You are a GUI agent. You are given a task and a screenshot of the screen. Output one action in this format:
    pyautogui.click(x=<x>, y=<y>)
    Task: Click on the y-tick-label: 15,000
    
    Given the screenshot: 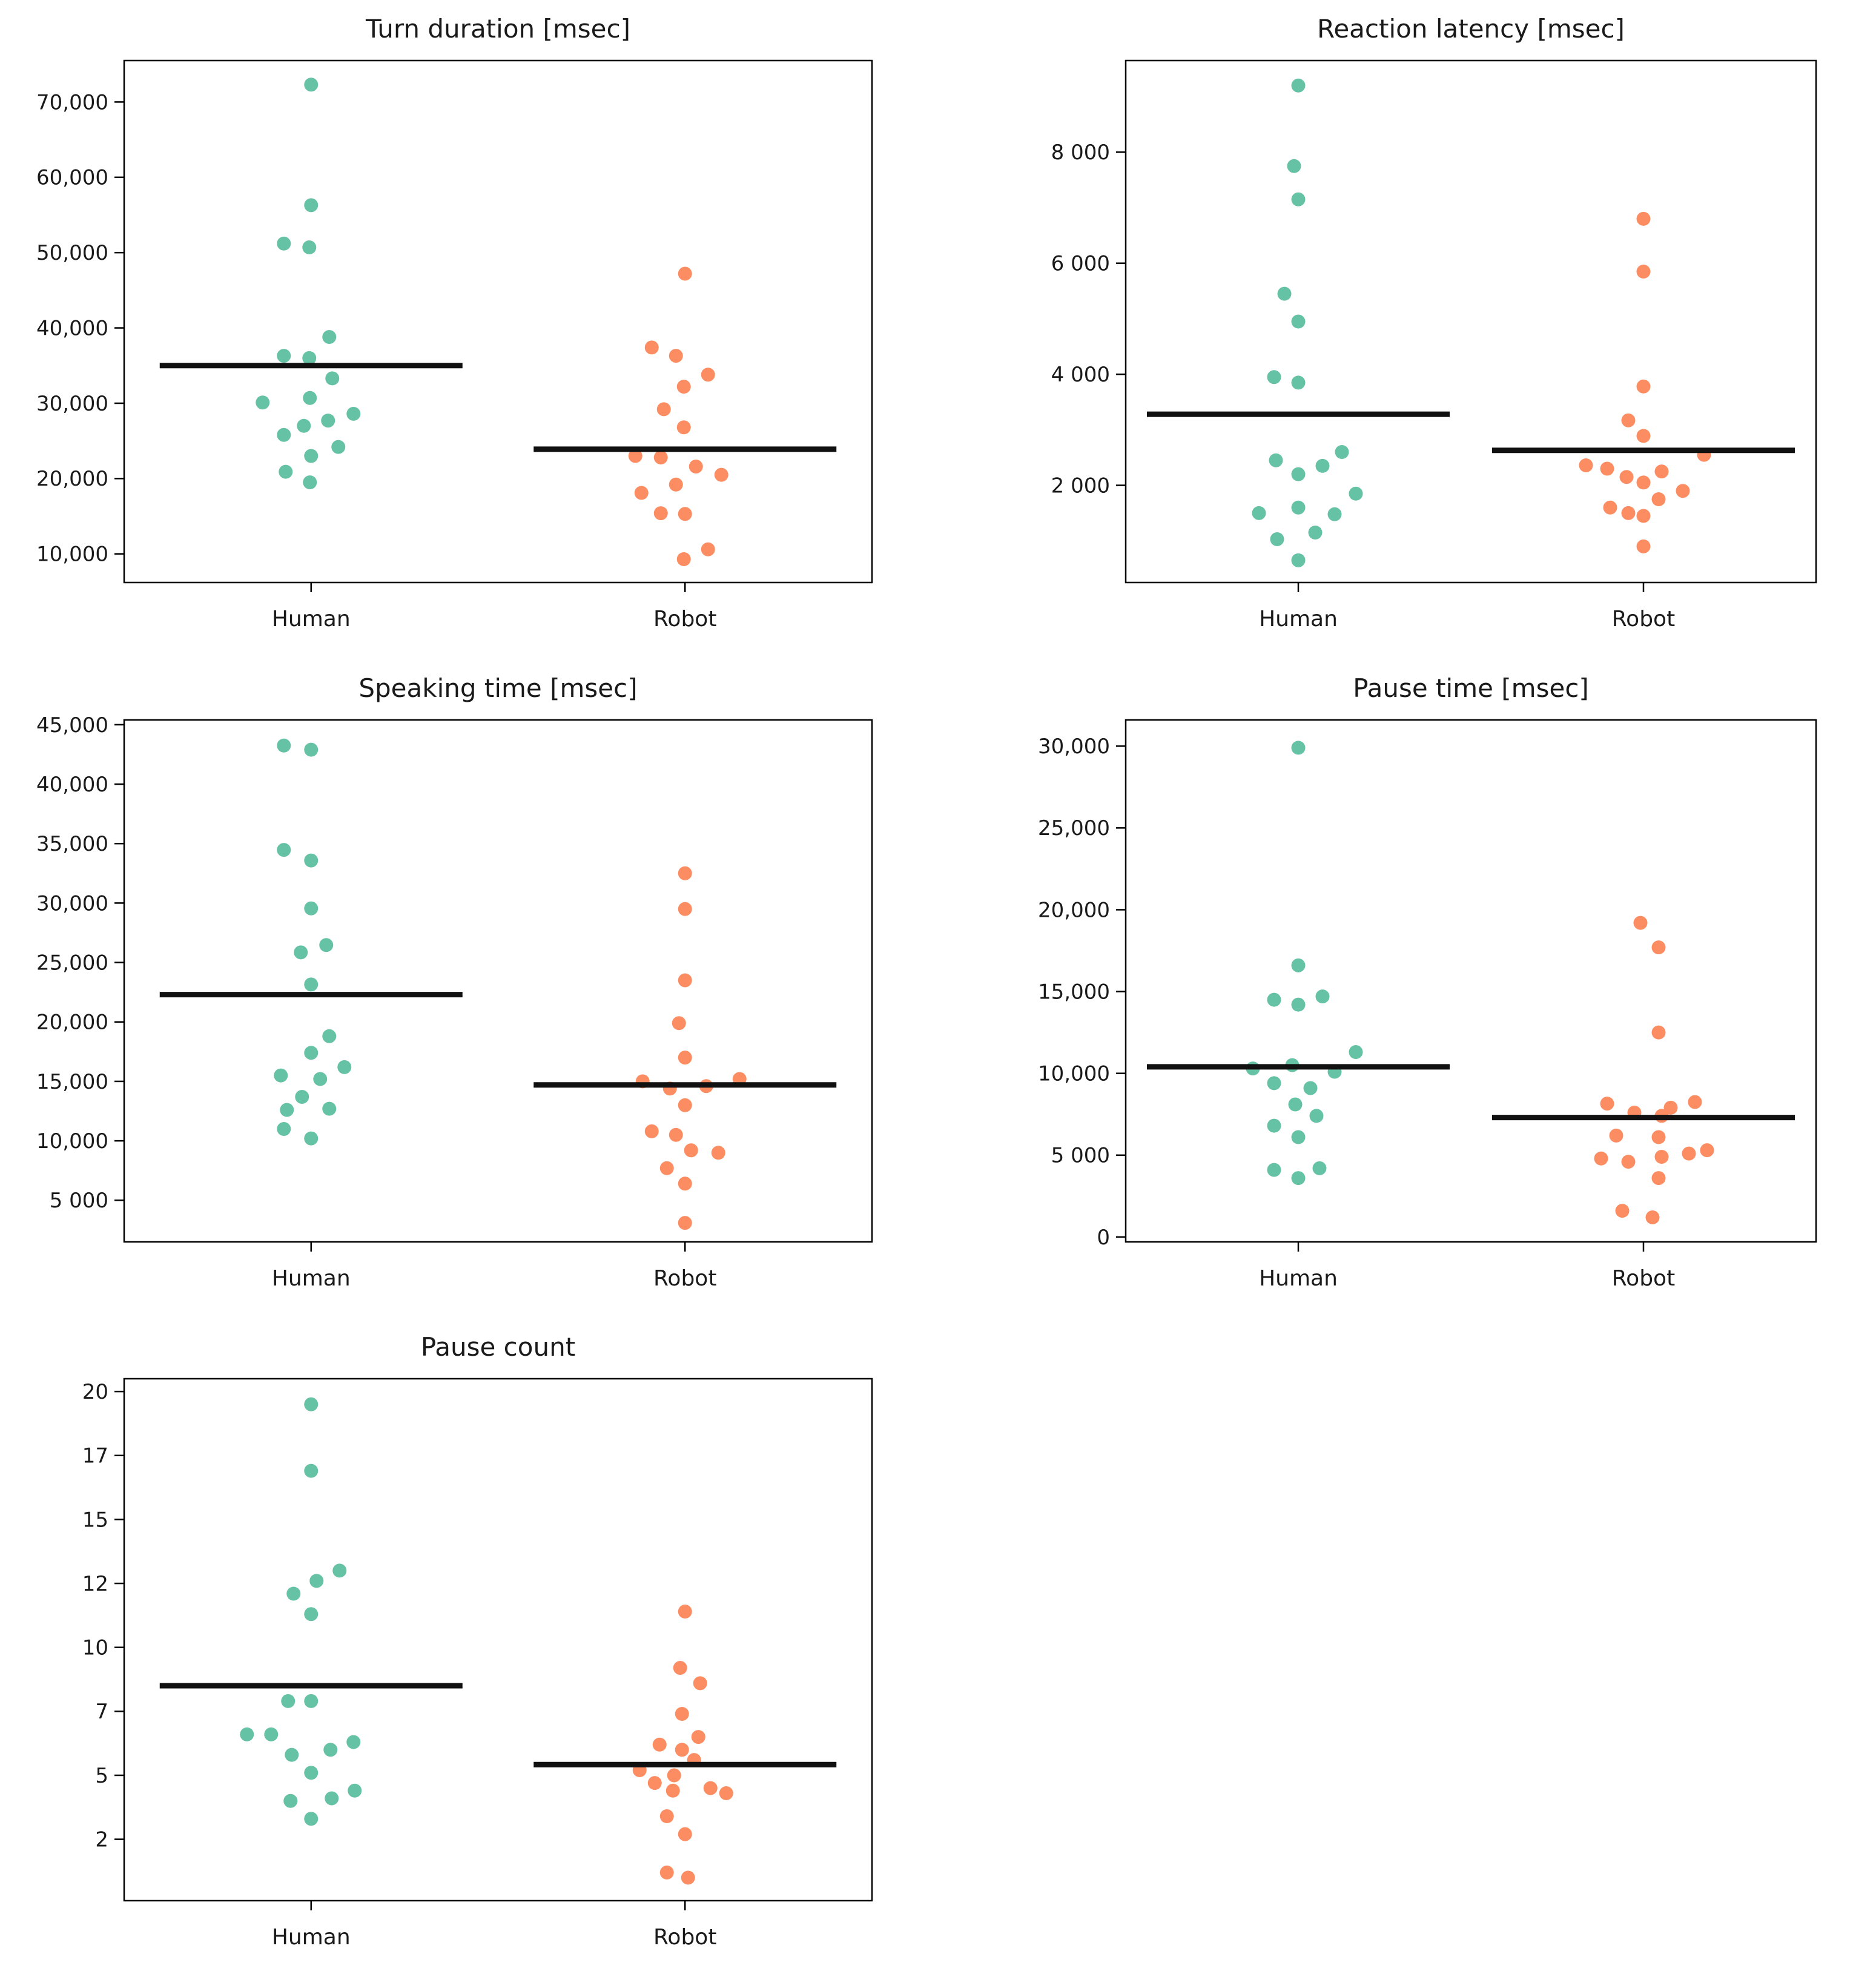 What is the action you would take?
    pyautogui.click(x=72, y=1082)
    